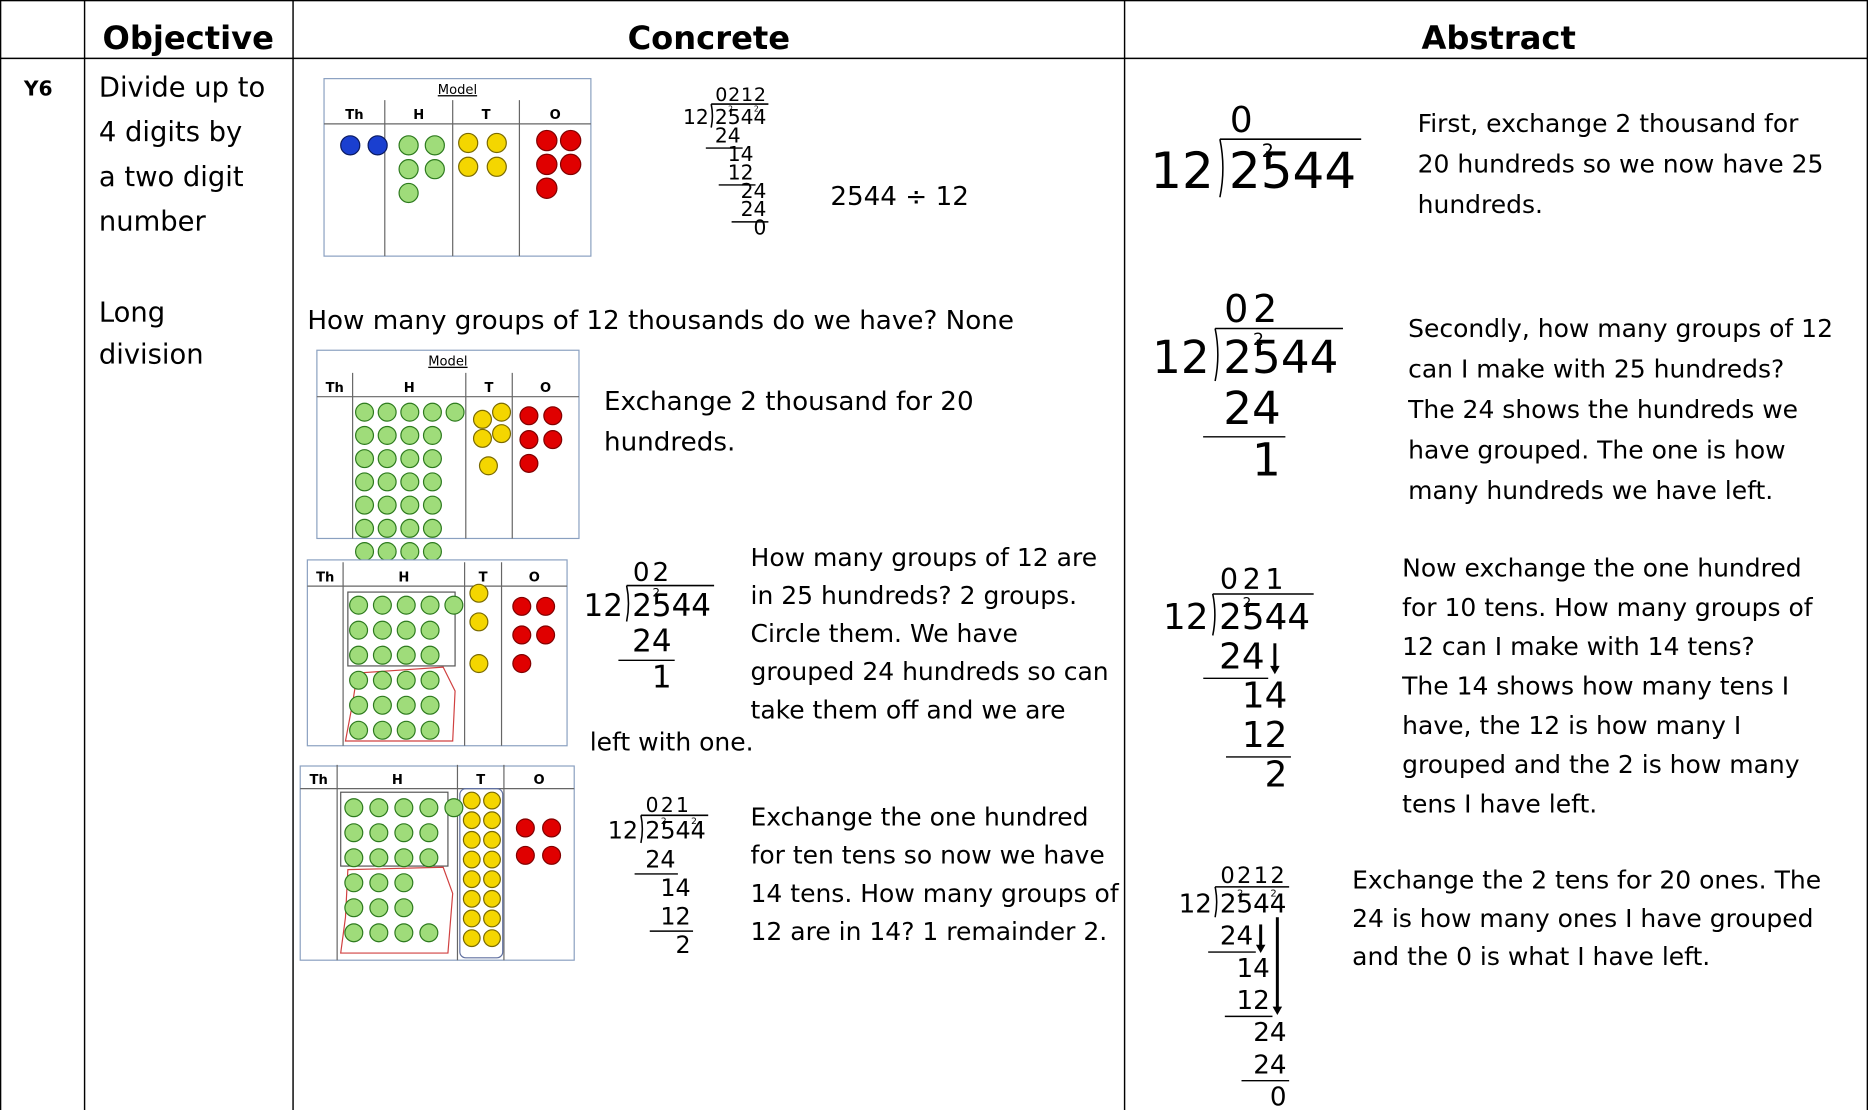  I want to click on step-text: Secondly, how many groups of 12, so click(1620, 328).